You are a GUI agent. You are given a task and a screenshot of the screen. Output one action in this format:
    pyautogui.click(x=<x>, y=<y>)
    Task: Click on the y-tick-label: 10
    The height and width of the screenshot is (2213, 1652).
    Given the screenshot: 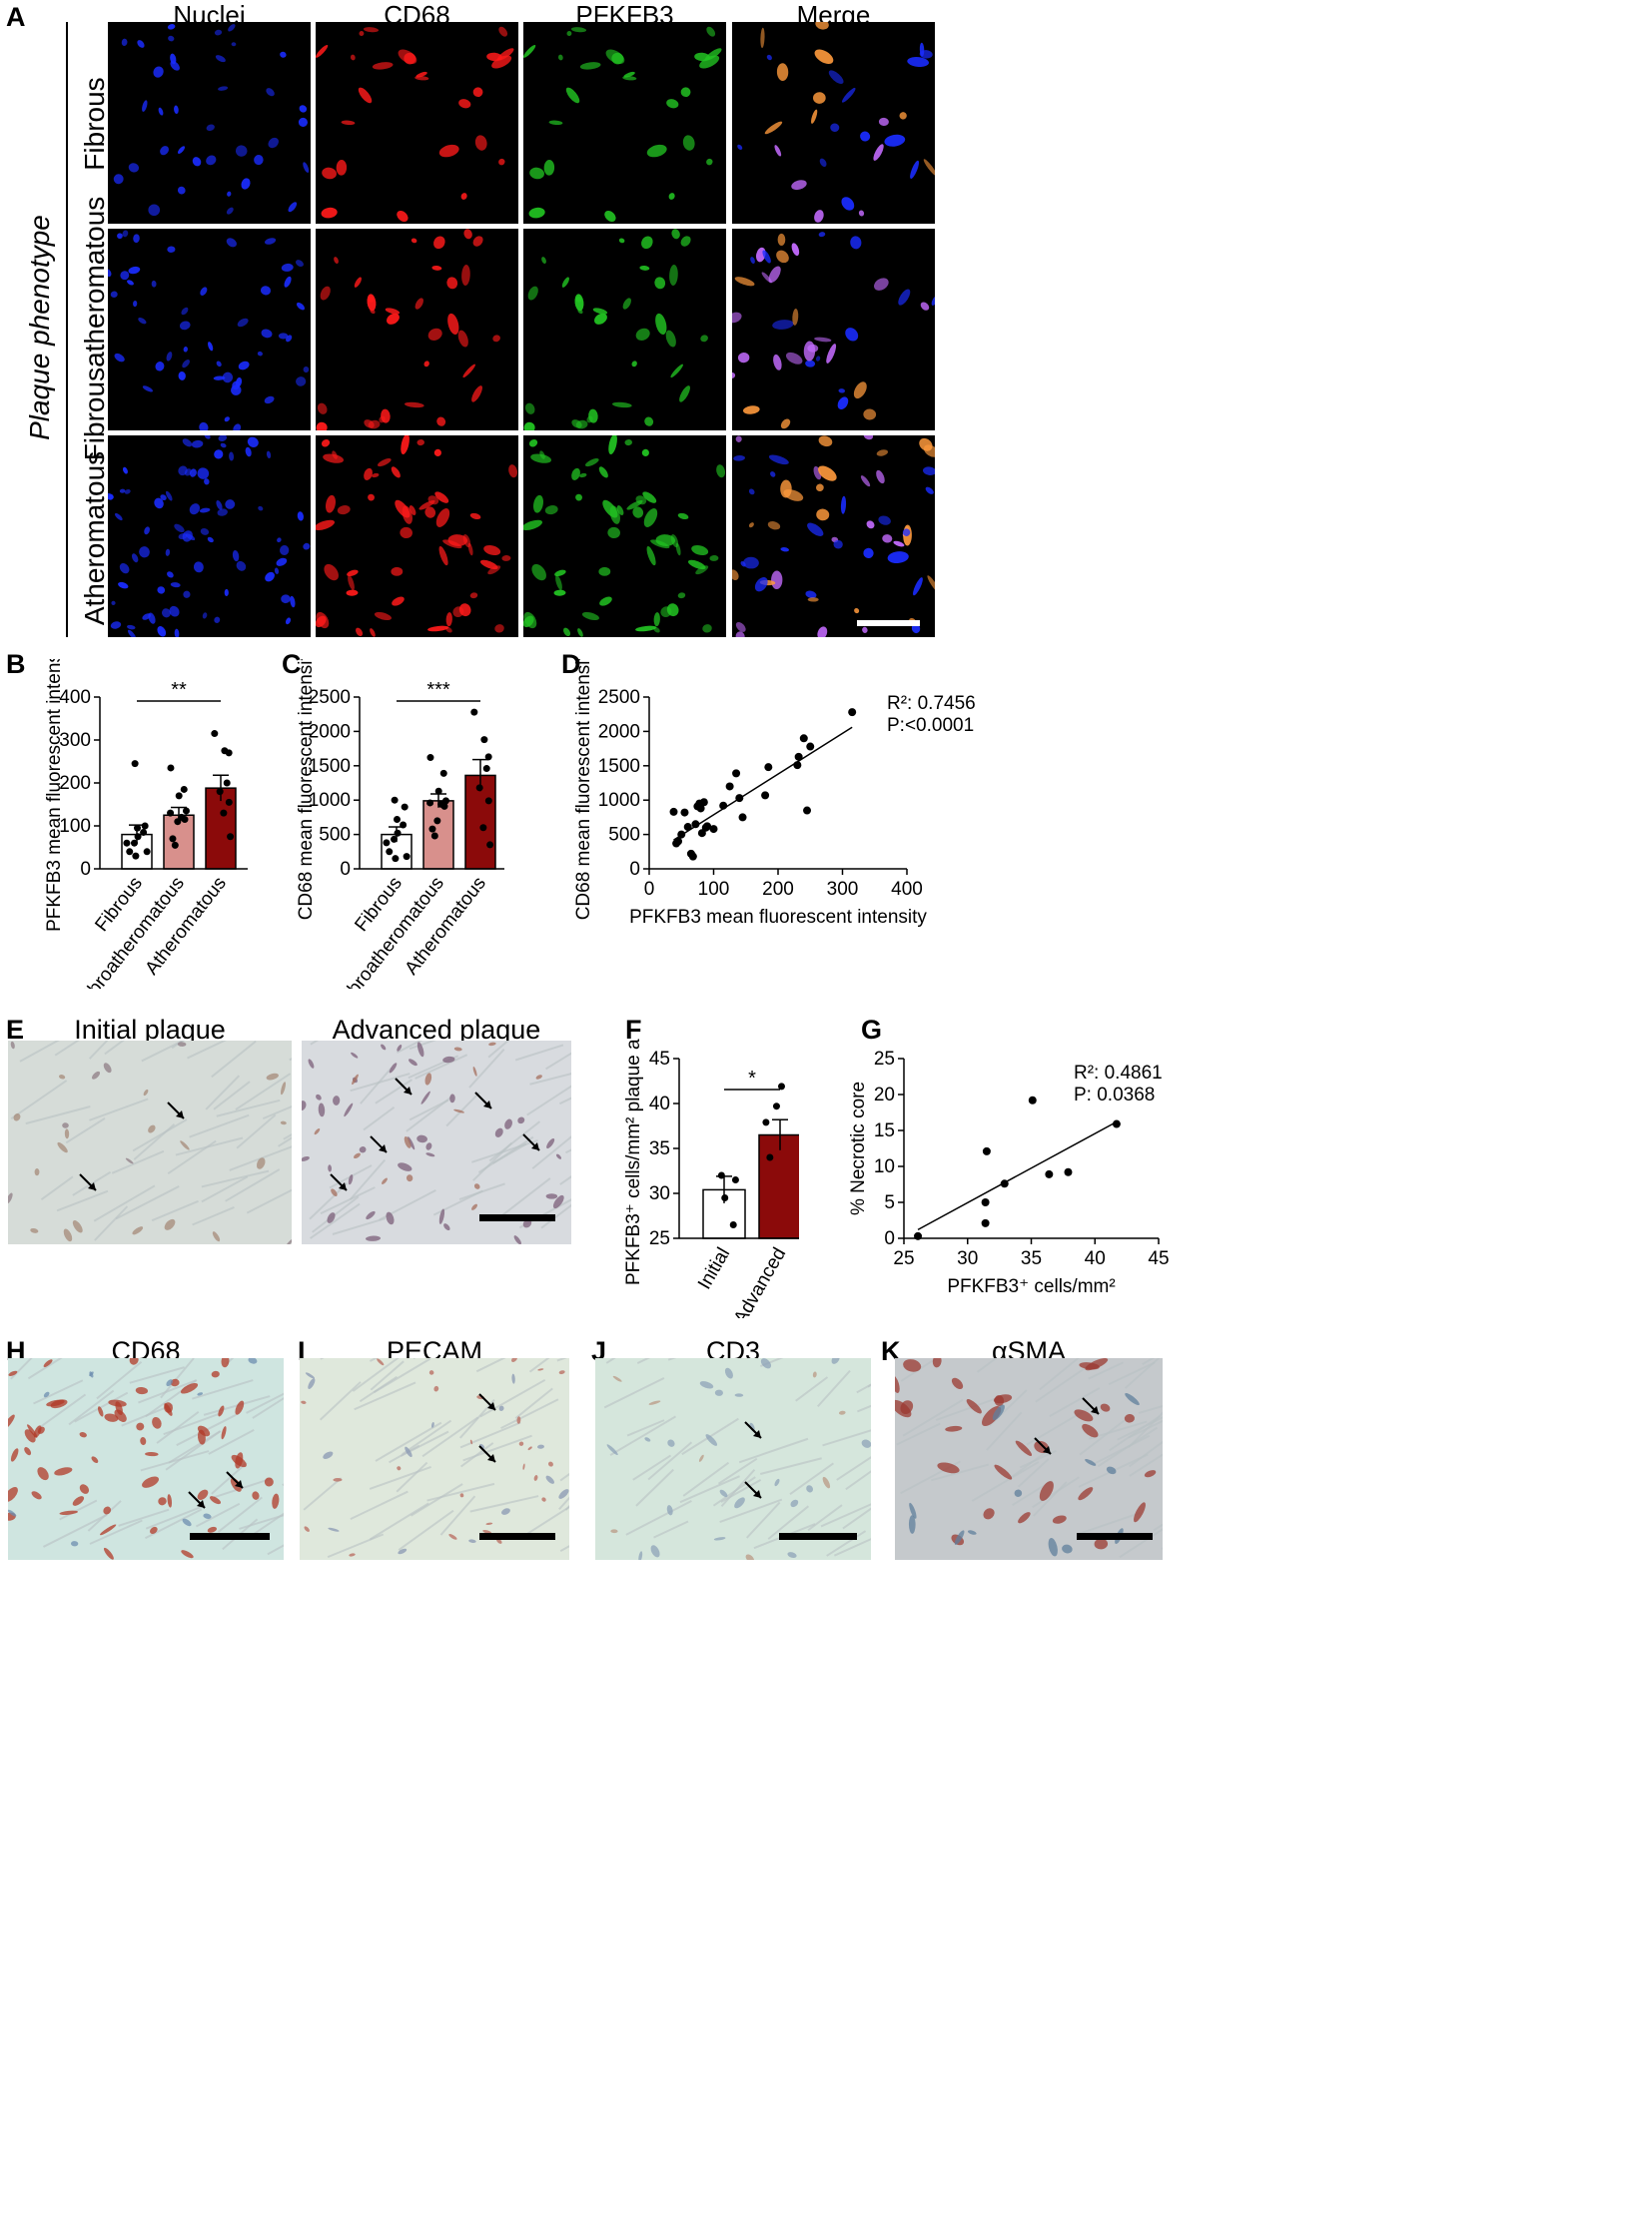 What is the action you would take?
    pyautogui.click(x=884, y=1166)
    